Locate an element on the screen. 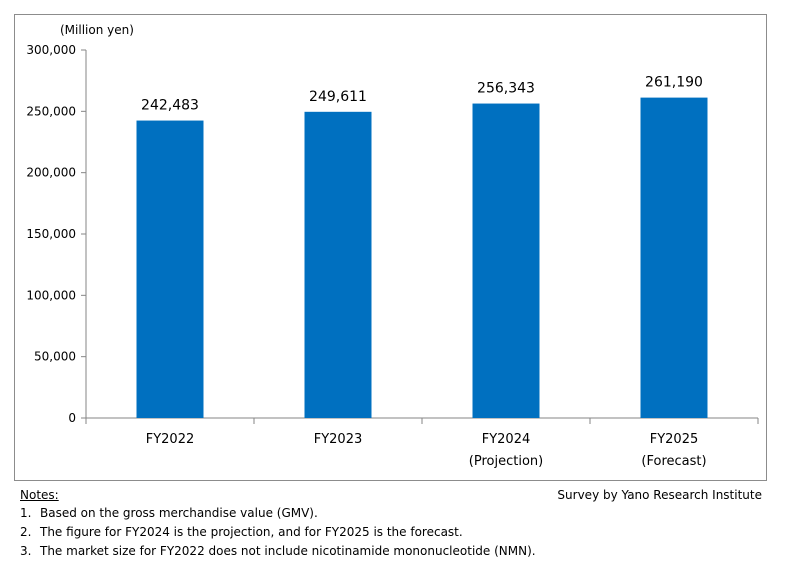 The height and width of the screenshot is (569, 785). y-tick-label: 150,000 is located at coordinates (51, 234).